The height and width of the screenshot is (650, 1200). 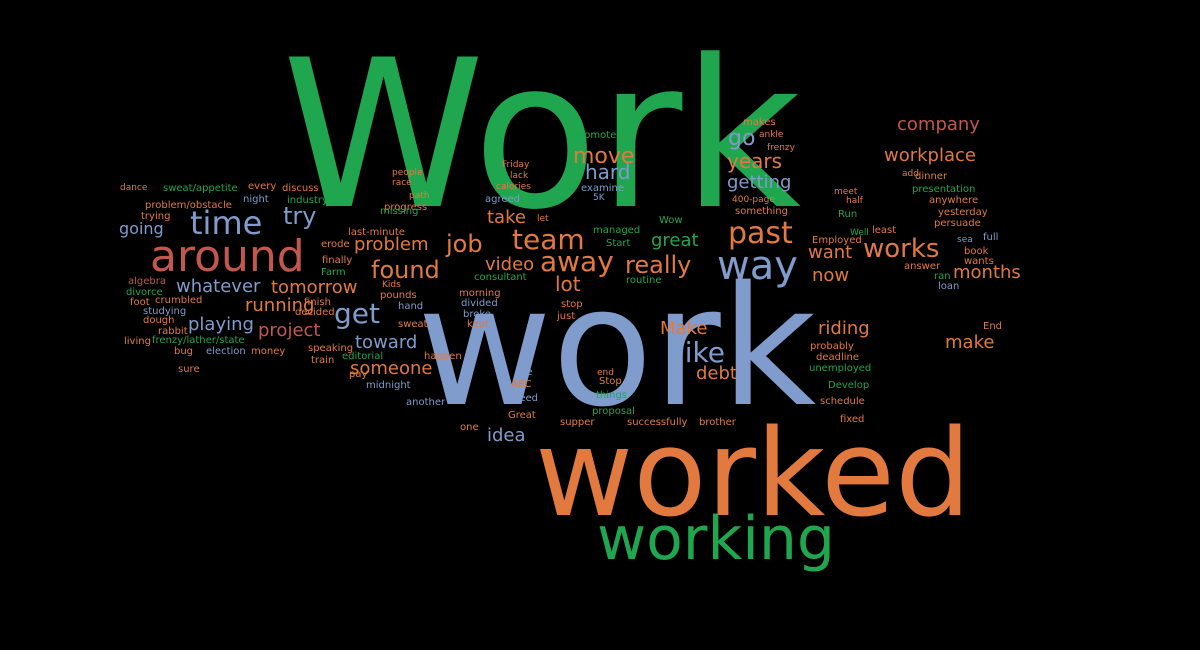 I want to click on word-pay: pay, so click(x=358, y=374).